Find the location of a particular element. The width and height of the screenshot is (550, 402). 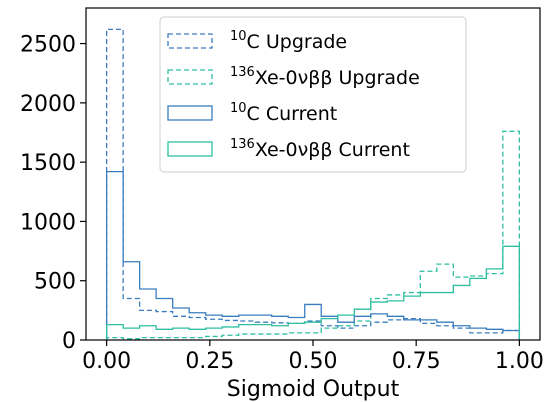

x-axis-title: Sigmoid Output is located at coordinates (313, 389).